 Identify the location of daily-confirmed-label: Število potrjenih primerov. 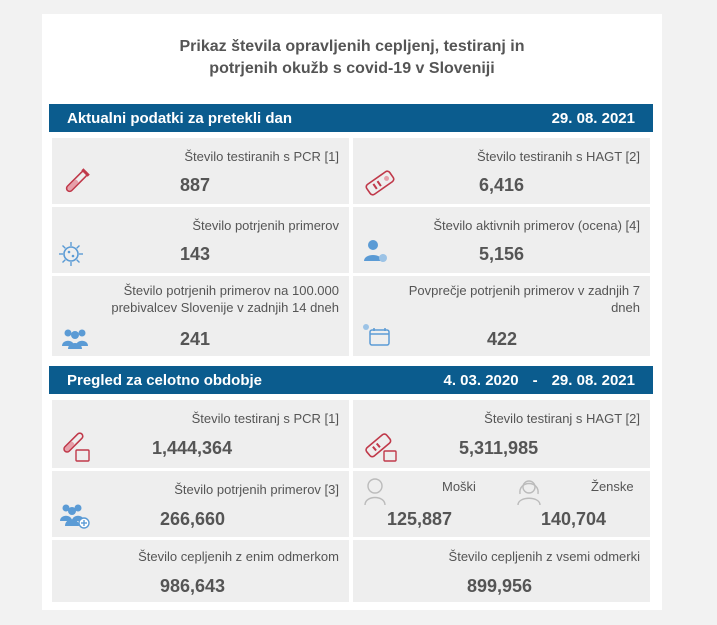
(265, 225).